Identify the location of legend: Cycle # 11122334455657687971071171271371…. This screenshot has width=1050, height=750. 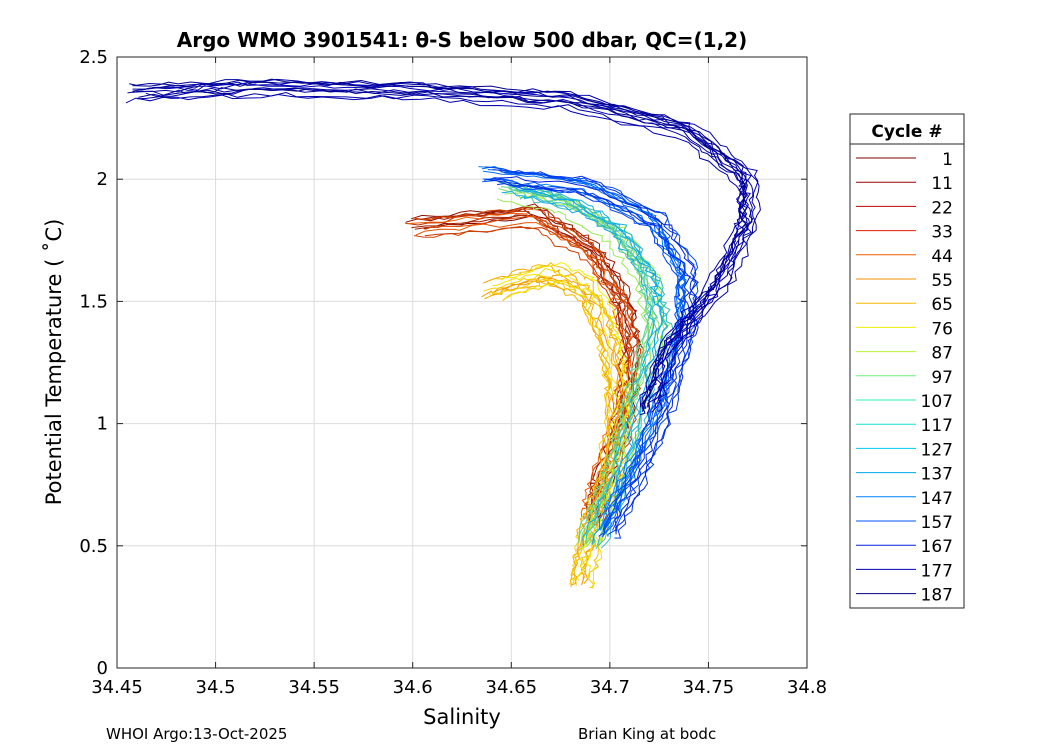
(907, 361).